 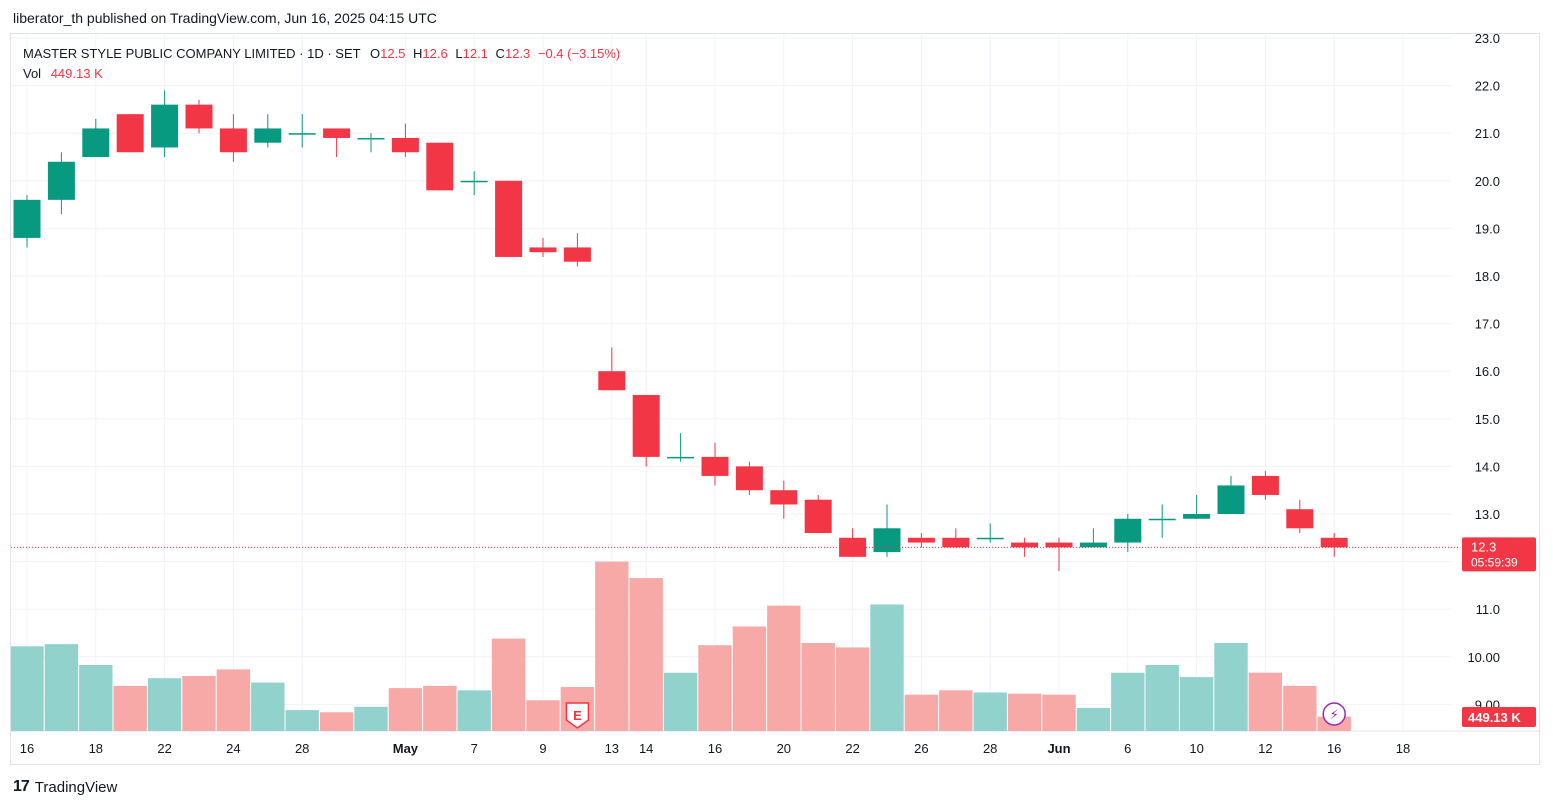 What do you see at coordinates (500, 53) in the screenshot?
I see `close-label: C` at bounding box center [500, 53].